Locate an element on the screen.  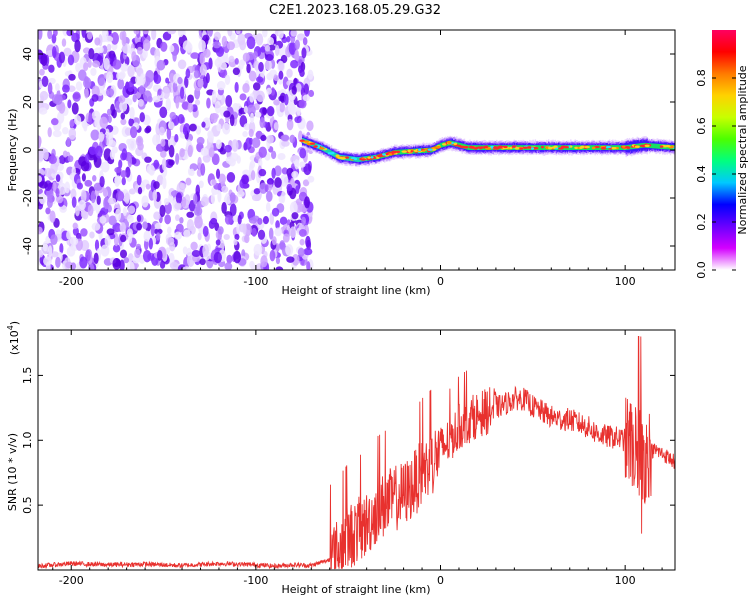
colorbar-tick-label: 0.4 is located at coordinates (701, 174).